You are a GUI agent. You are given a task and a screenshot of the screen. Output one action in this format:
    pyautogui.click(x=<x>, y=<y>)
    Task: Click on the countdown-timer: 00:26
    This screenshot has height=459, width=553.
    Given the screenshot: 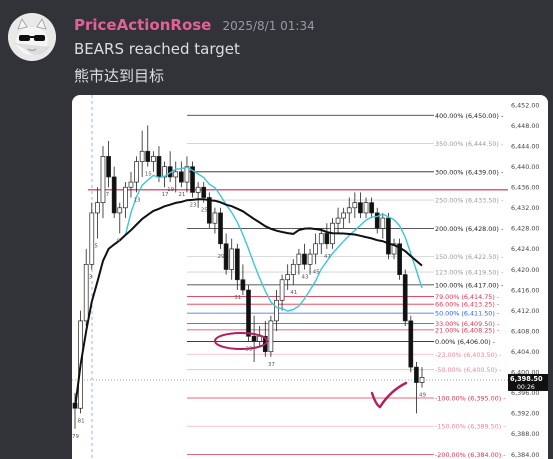 What is the action you would take?
    pyautogui.click(x=526, y=387)
    